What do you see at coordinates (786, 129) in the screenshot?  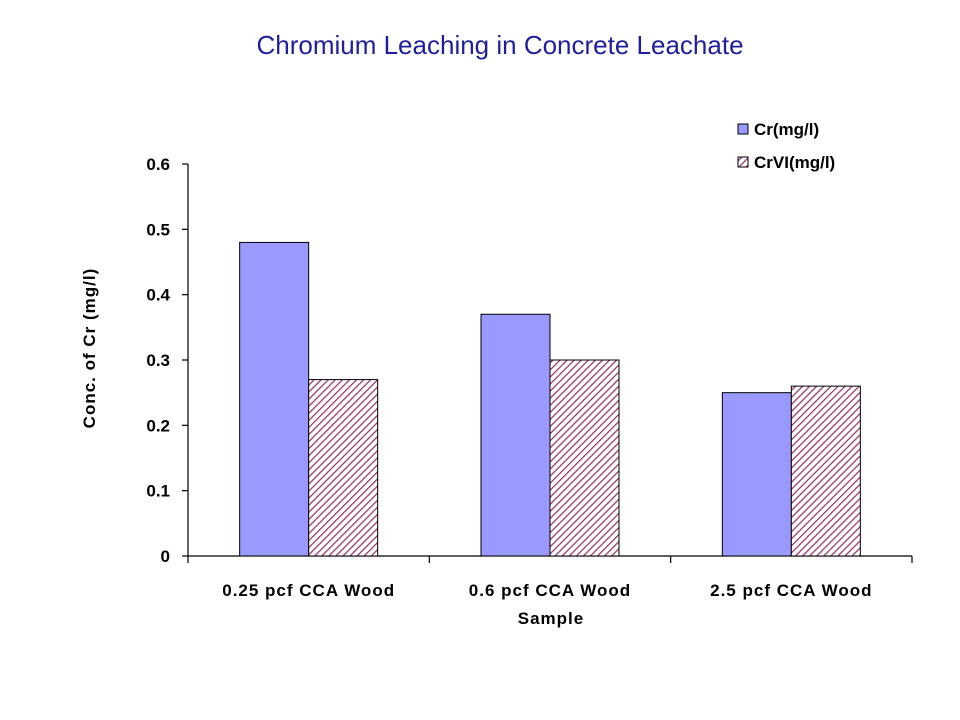 I see `legend-label-1: Cr(mg/l)` at bounding box center [786, 129].